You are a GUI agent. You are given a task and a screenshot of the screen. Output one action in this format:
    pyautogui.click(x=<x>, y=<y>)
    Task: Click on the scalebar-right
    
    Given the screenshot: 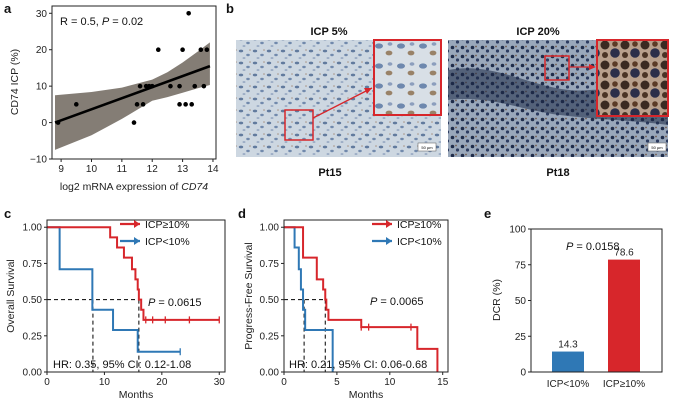 What is the action you would take?
    pyautogui.click(x=657, y=147)
    